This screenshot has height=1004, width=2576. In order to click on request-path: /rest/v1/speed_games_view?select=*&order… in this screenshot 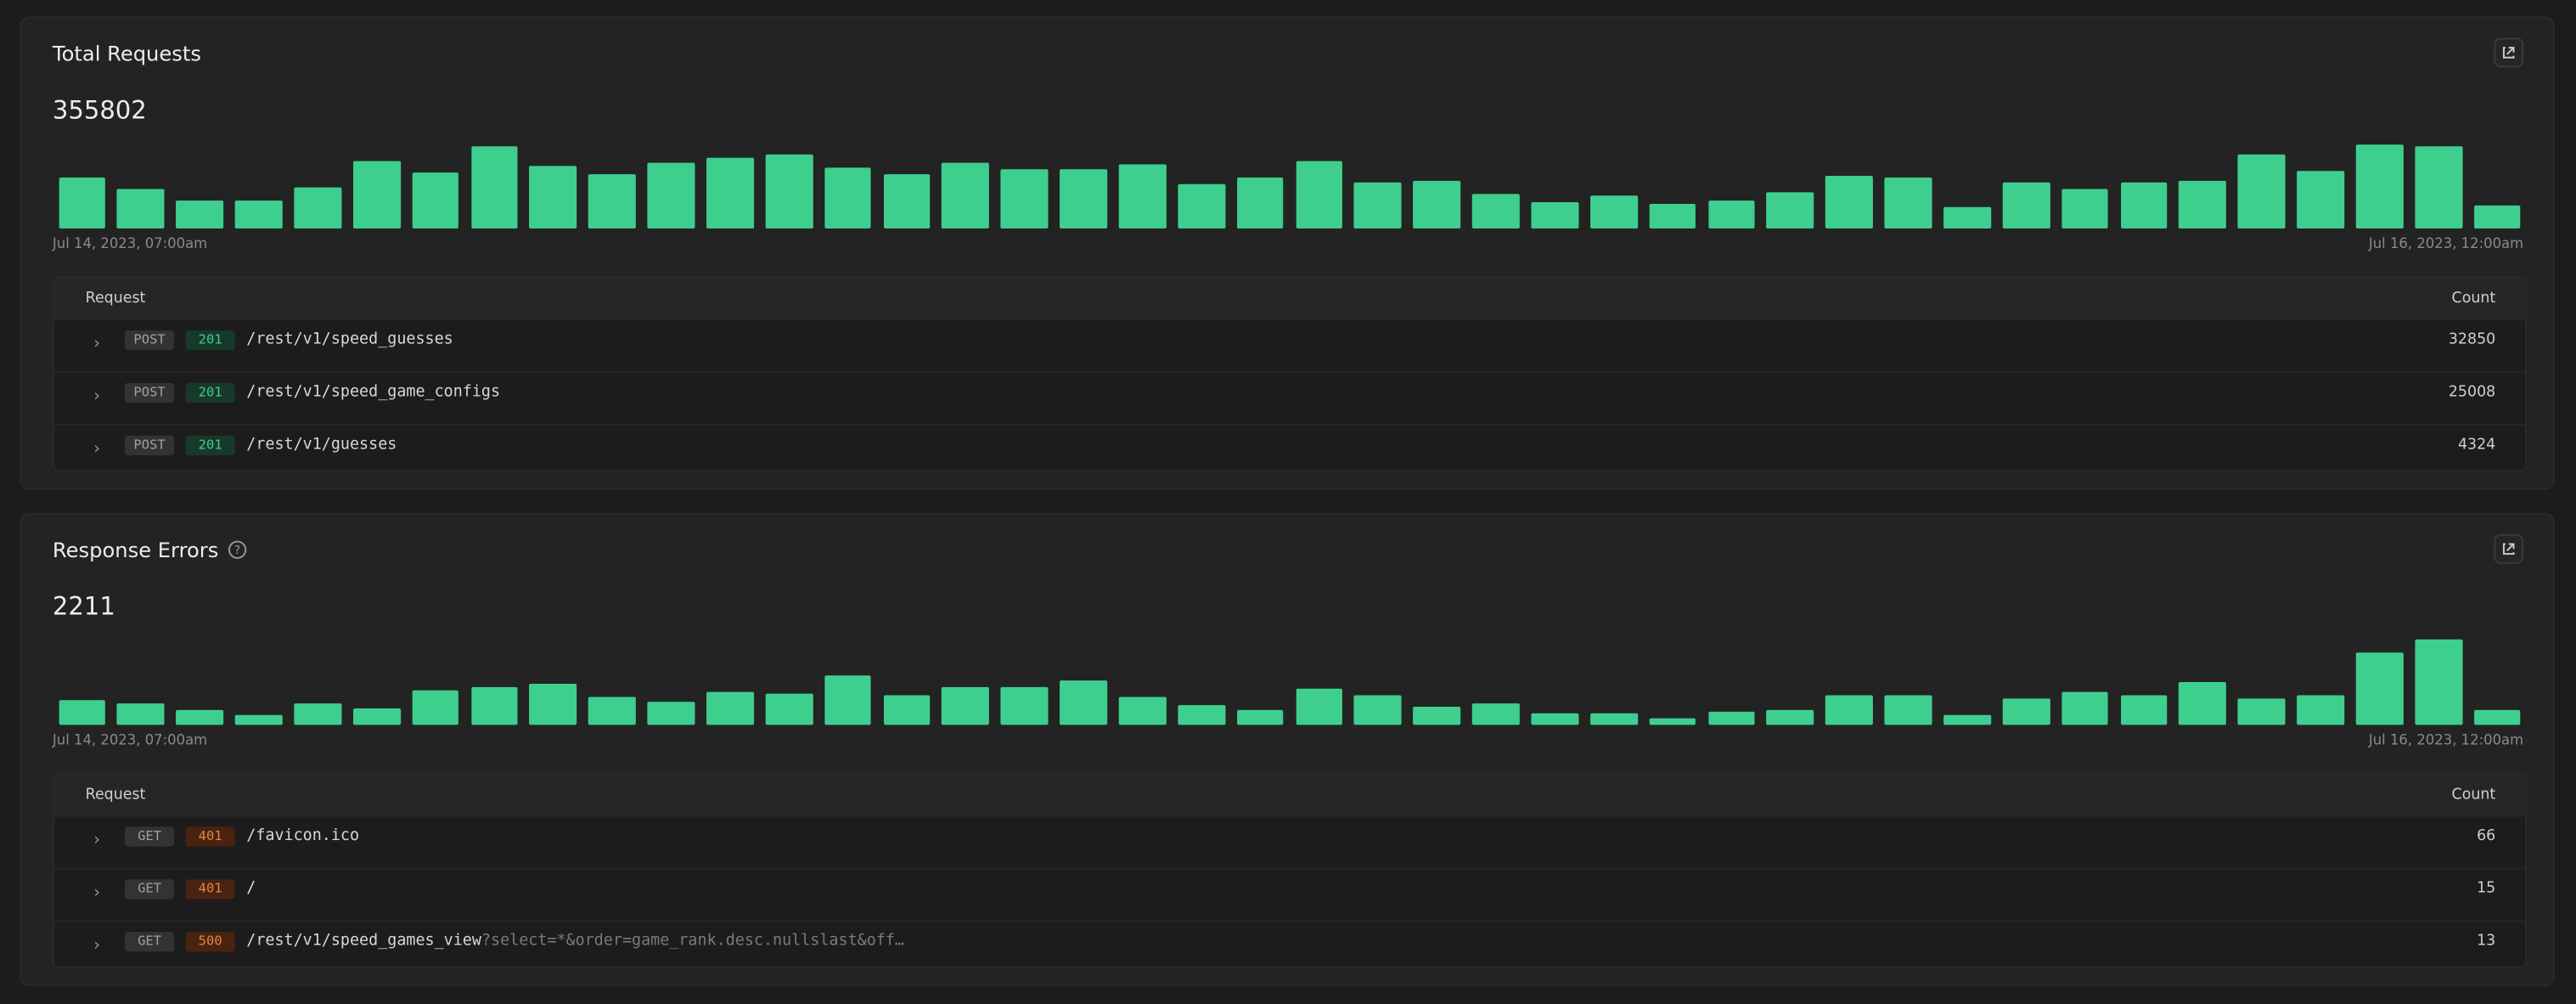, I will do `click(575, 941)`.